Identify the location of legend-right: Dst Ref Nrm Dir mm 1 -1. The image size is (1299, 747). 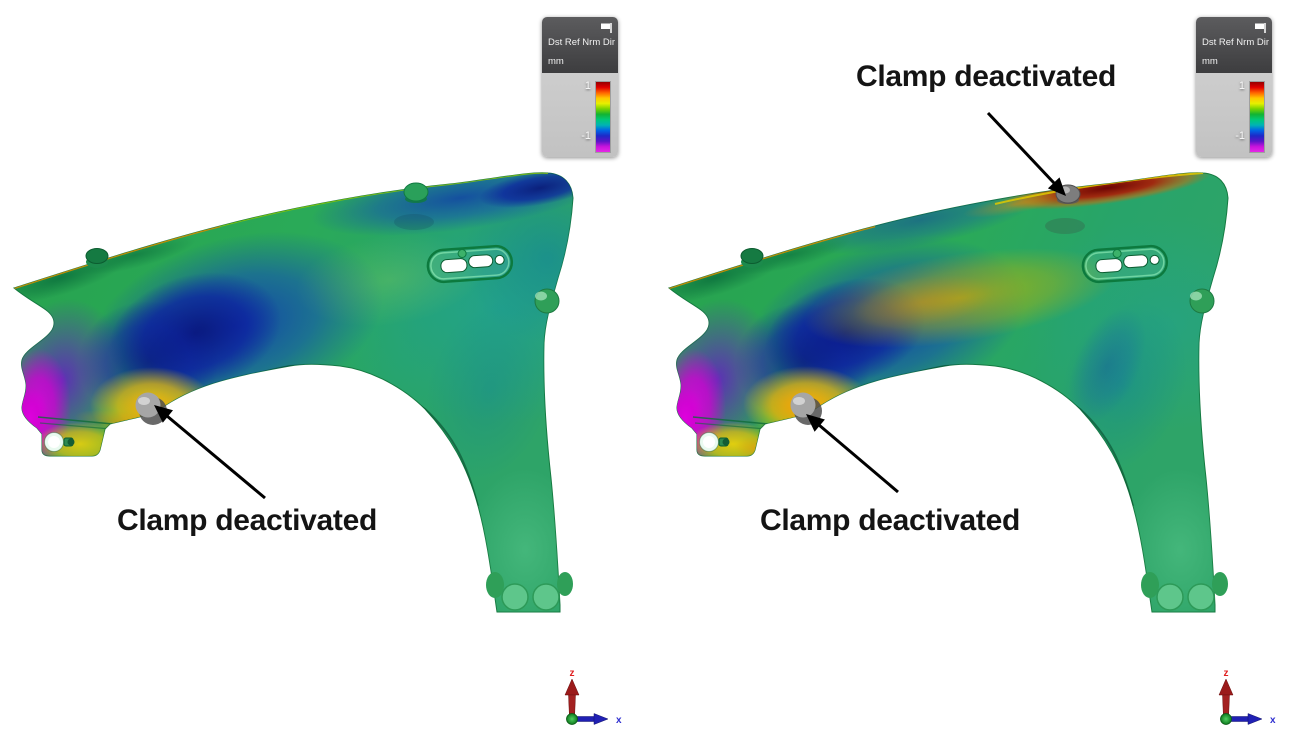
(1234, 87).